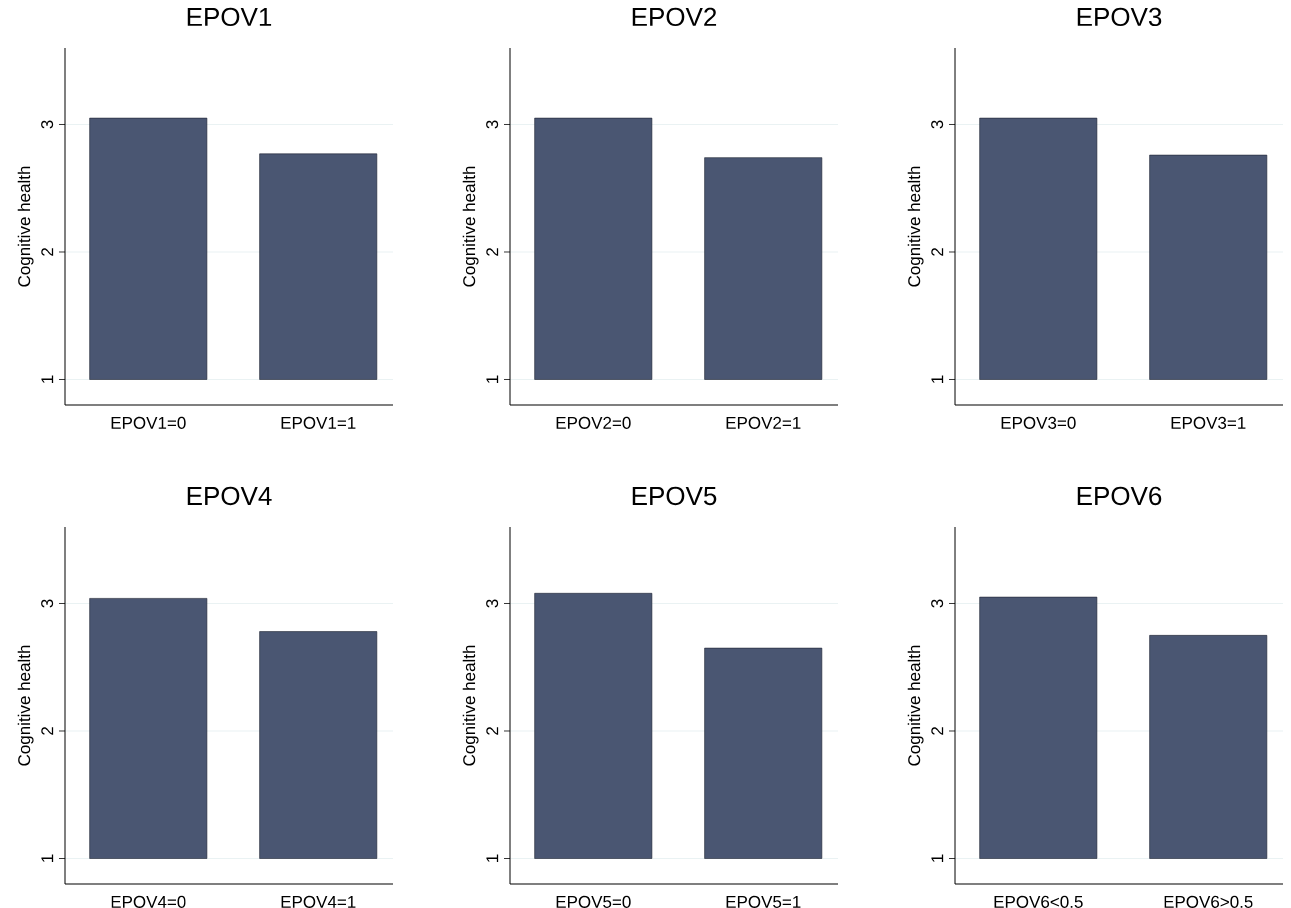  What do you see at coordinates (763, 901) in the screenshot?
I see `x-tick-label: EPOV5=1` at bounding box center [763, 901].